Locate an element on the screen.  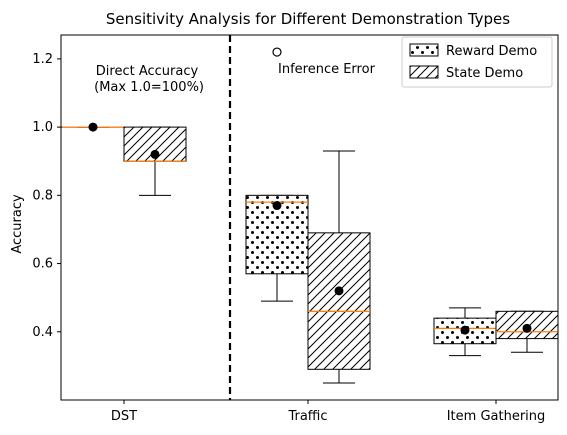
box-state-dst is located at coordinates (155, 161).